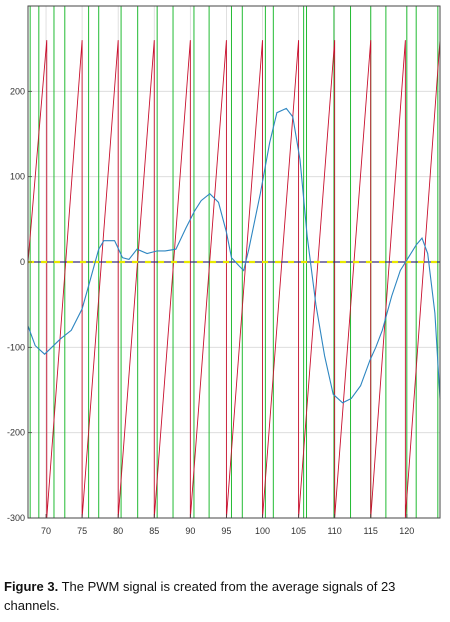 The width and height of the screenshot is (450, 622). I want to click on x-tick-label: 100, so click(262, 531).